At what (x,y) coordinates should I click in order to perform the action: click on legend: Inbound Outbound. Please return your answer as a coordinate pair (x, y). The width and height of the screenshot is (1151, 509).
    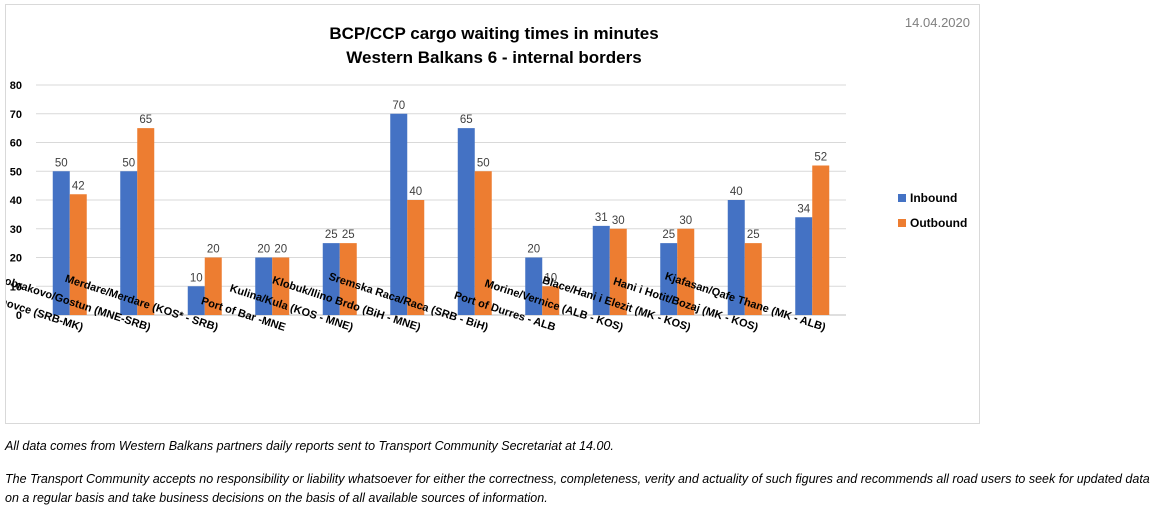
    Looking at the image, I should click on (932, 210).